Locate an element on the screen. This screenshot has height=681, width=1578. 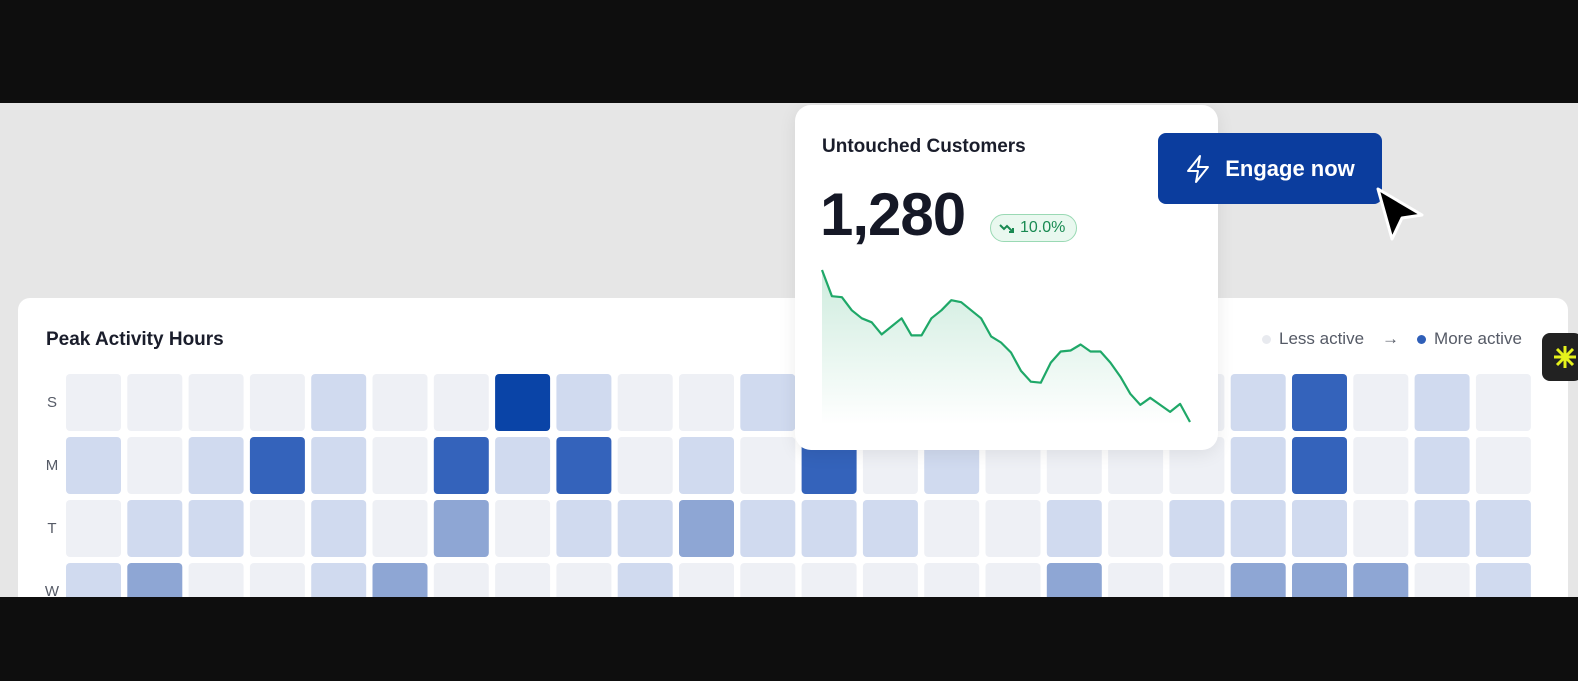
legend-high: More active is located at coordinates (1478, 338).